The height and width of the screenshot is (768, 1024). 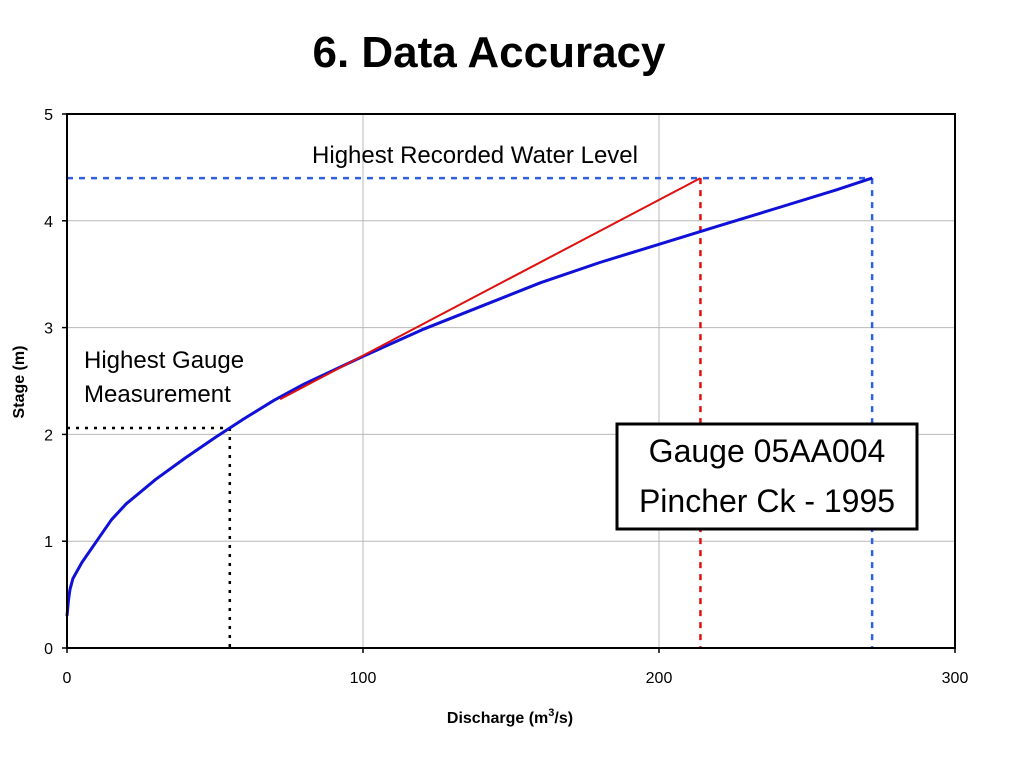 What do you see at coordinates (563, 718) in the screenshot?
I see `x-axis-label-end: /s)` at bounding box center [563, 718].